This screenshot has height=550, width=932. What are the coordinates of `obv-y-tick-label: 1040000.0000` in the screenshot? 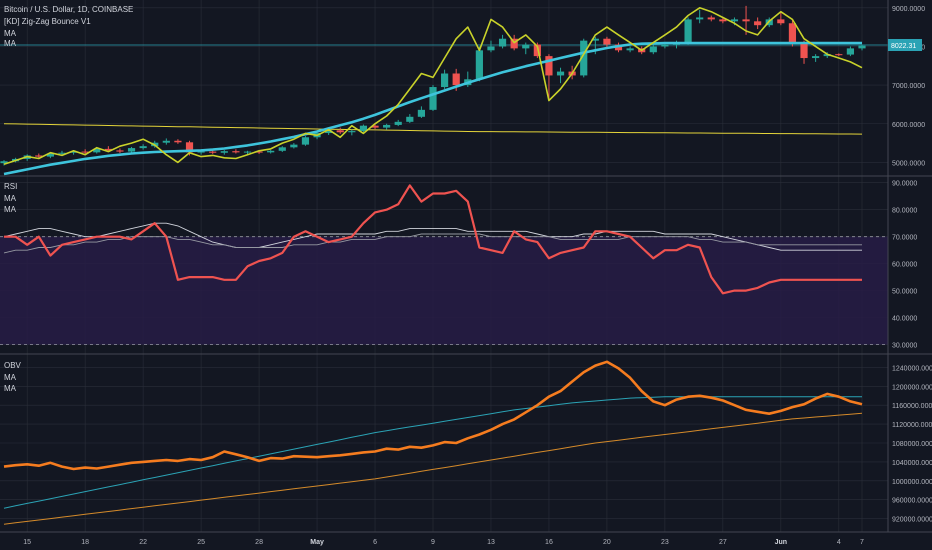 It's located at (912, 463).